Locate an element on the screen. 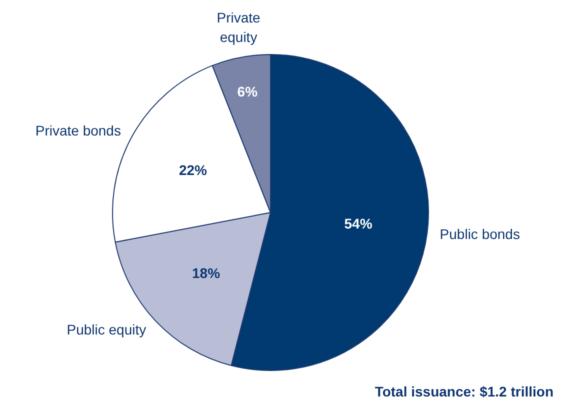 The height and width of the screenshot is (407, 561). text: Total issuance: $1.2 trillion is located at coordinates (464, 392).